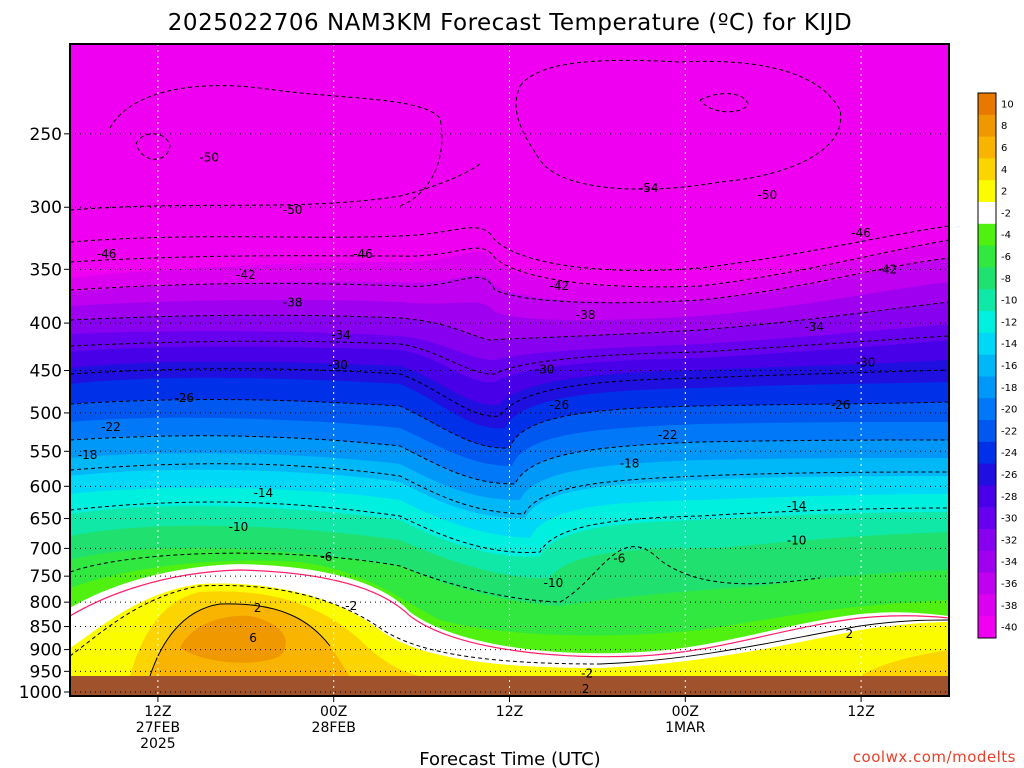 Image resolution: width=1024 pixels, height=768 pixels. I want to click on y-tick-label: 950, so click(46, 672).